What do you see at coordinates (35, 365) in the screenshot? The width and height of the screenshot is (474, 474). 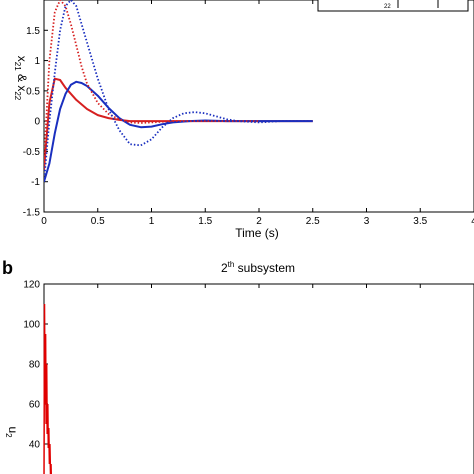 I see `panel-b-ytick-label: 80` at bounding box center [35, 365].